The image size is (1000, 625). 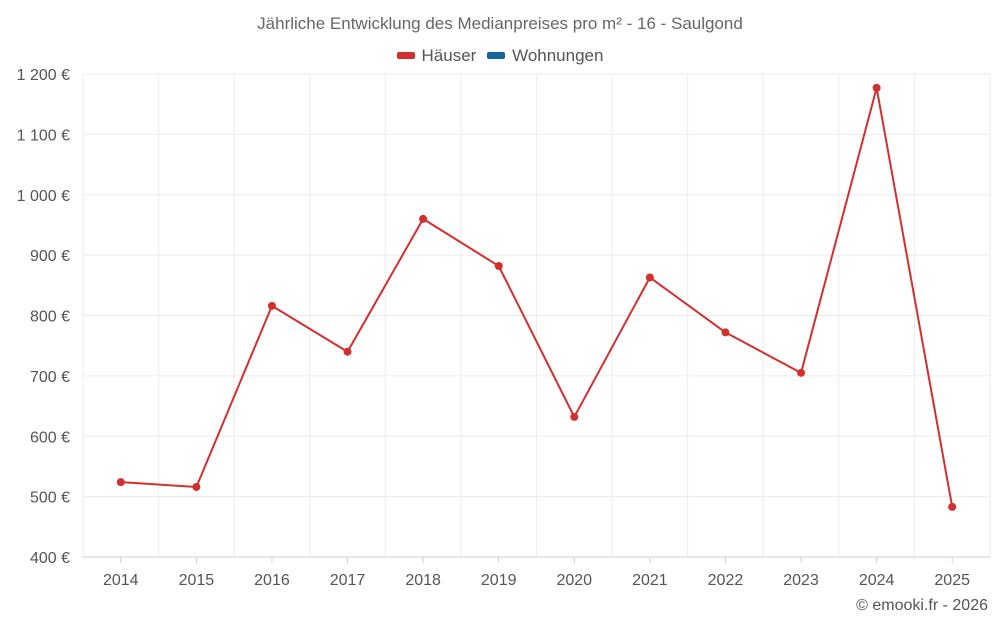 What do you see at coordinates (574, 580) in the screenshot?
I see `x-tick-label: 2020` at bounding box center [574, 580].